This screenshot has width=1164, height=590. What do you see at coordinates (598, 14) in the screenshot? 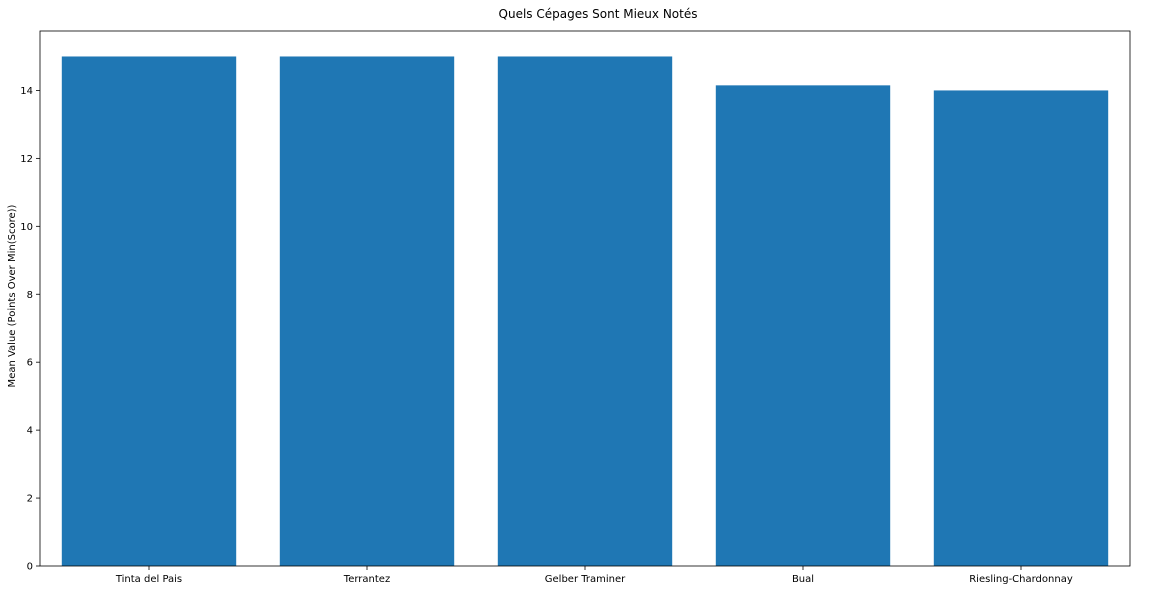
I see `chart-title: Quels Cépages Sont Mieux Notés` at bounding box center [598, 14].